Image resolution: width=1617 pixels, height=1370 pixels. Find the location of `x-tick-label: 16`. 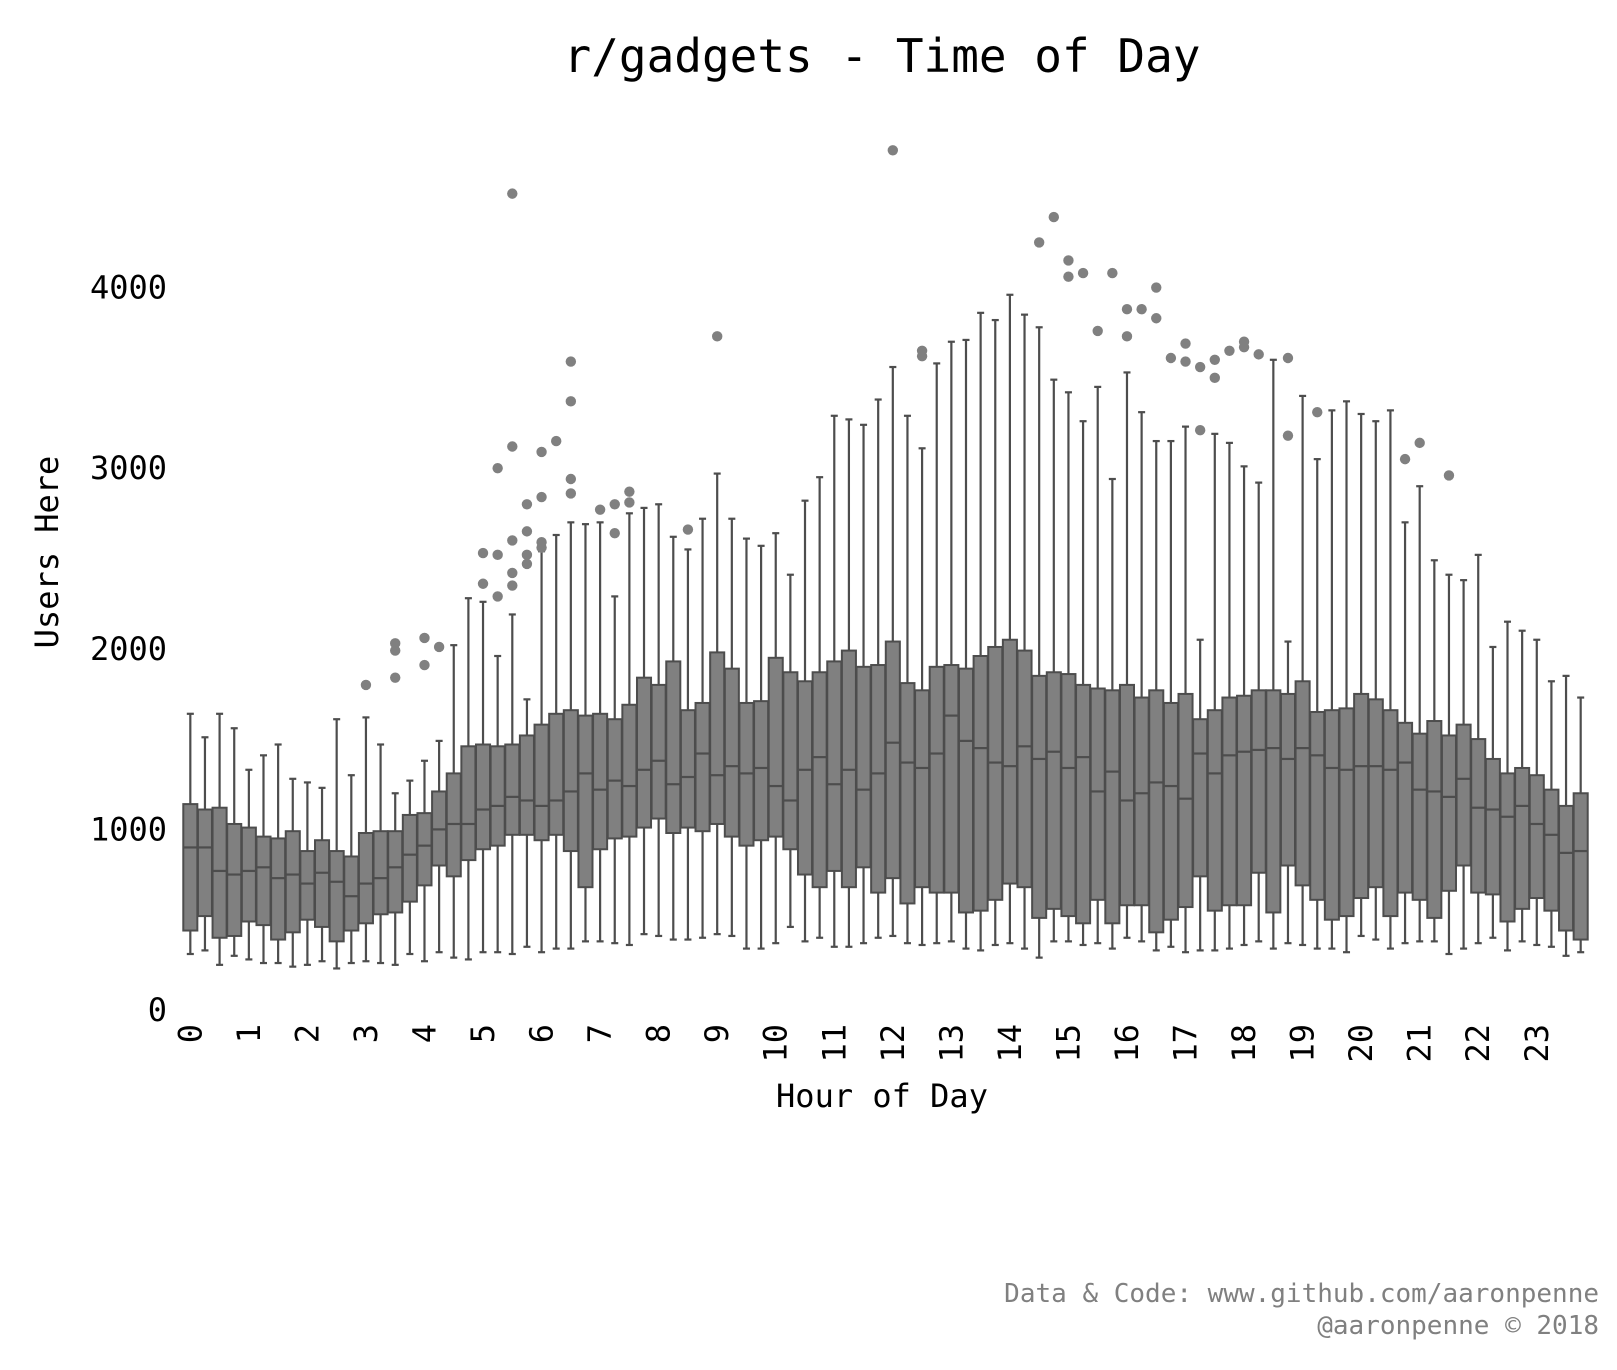

x-tick-label: 16 is located at coordinates (1127, 1043).